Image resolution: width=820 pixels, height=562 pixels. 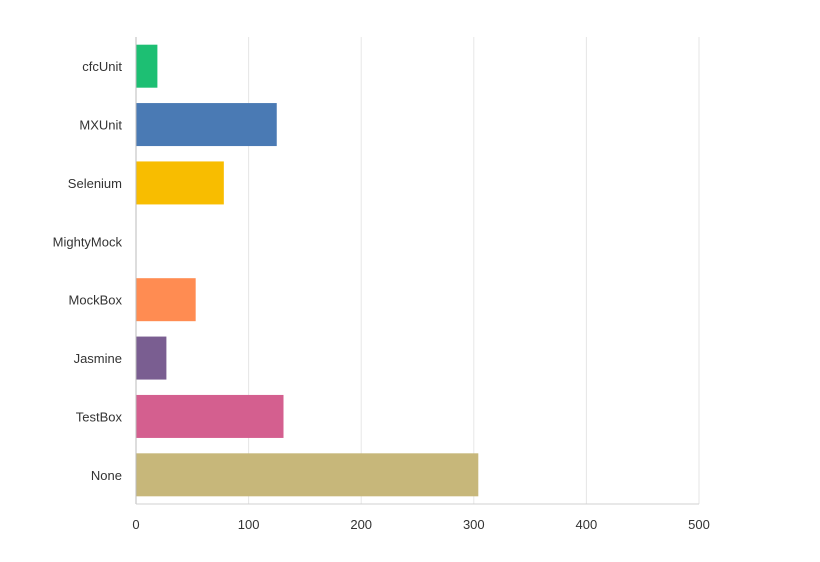 What do you see at coordinates (587, 524) in the screenshot?
I see `x-tick-label: 400` at bounding box center [587, 524].